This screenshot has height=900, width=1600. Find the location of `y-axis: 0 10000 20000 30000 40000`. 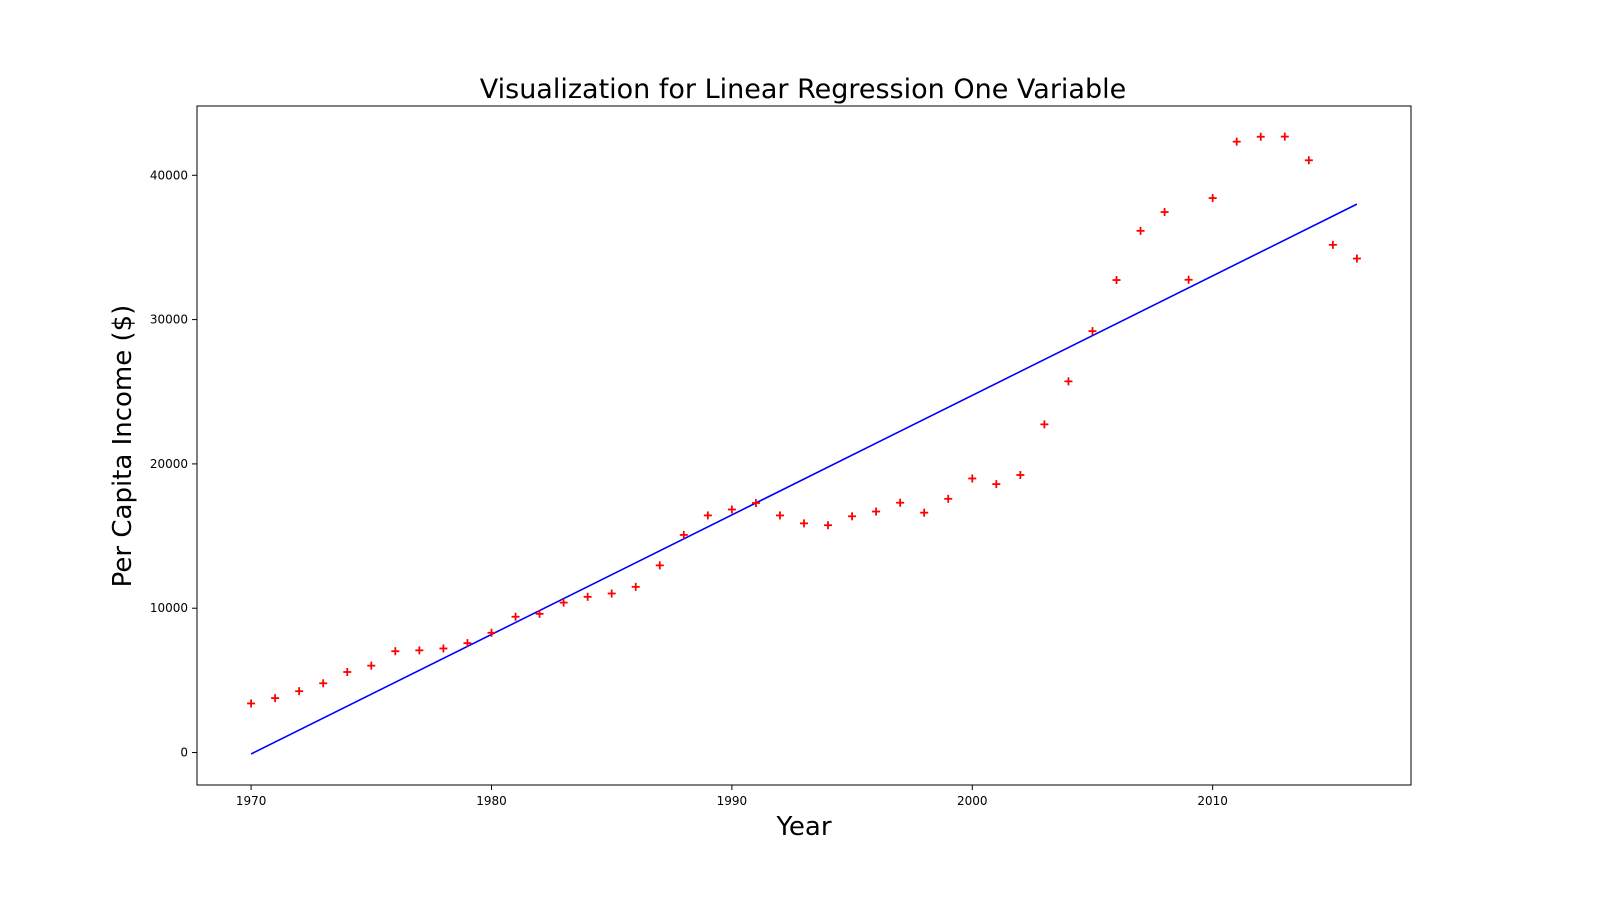

y-axis: 0 10000 20000 30000 40000 is located at coordinates (173, 464).